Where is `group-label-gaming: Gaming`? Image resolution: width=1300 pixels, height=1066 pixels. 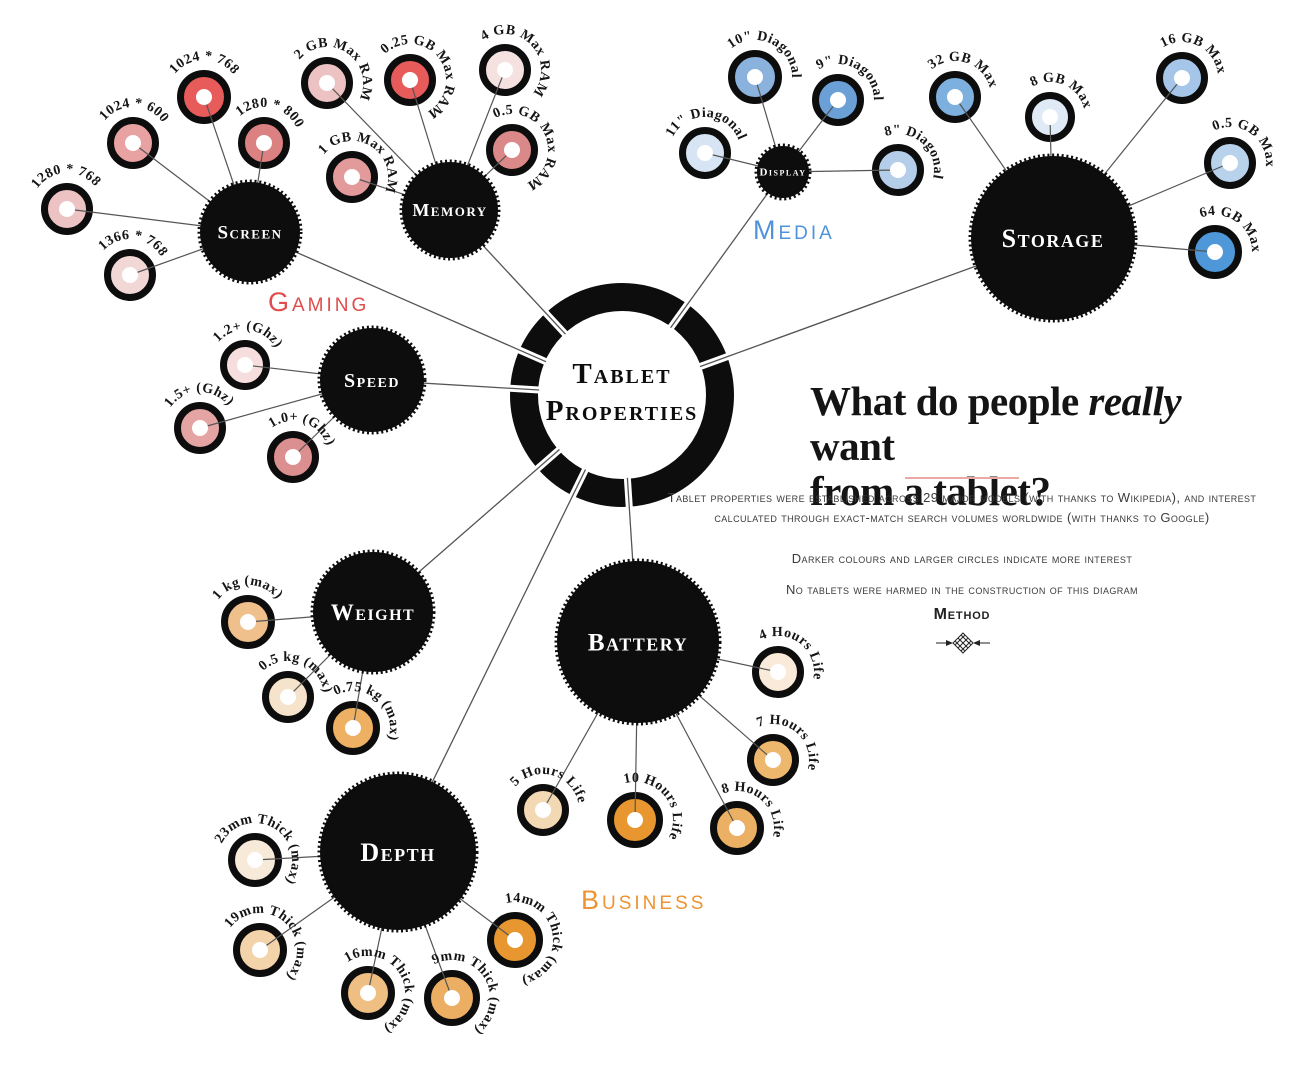 group-label-gaming: Gaming is located at coordinates (319, 302).